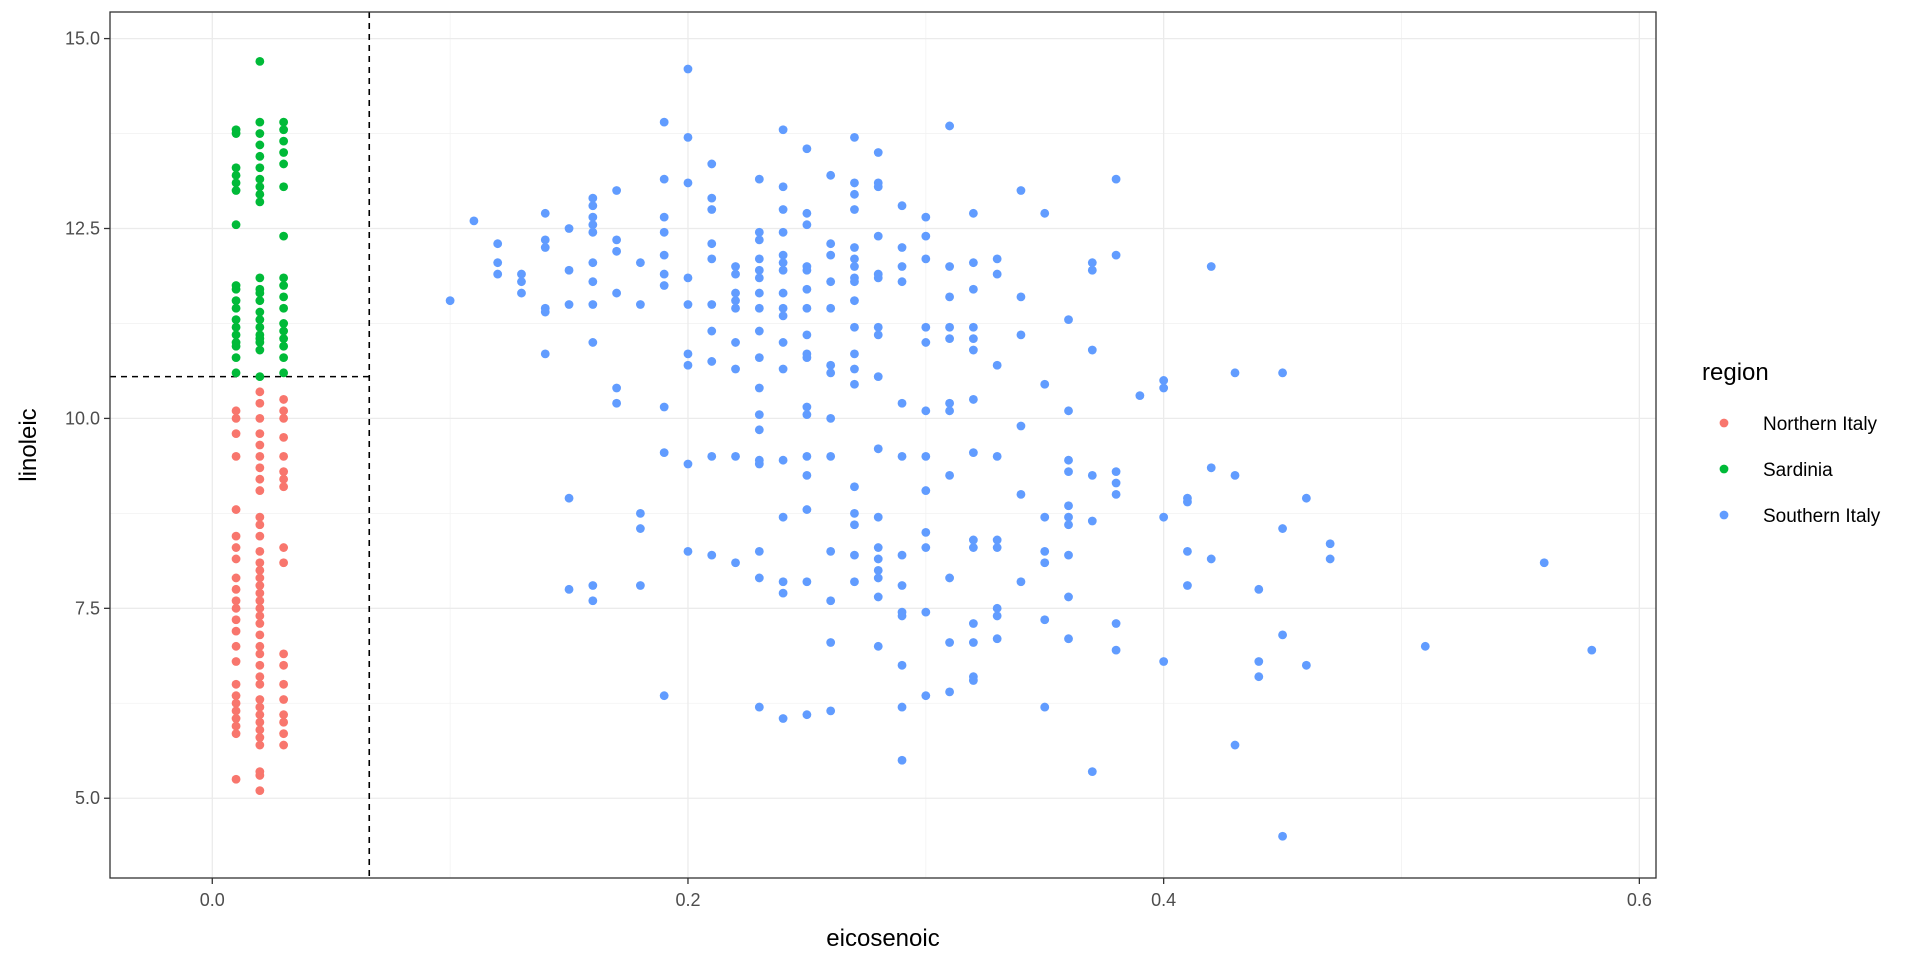 The width and height of the screenshot is (1920, 960). I want to click on x-tick-label: 0.4, so click(1163, 900).